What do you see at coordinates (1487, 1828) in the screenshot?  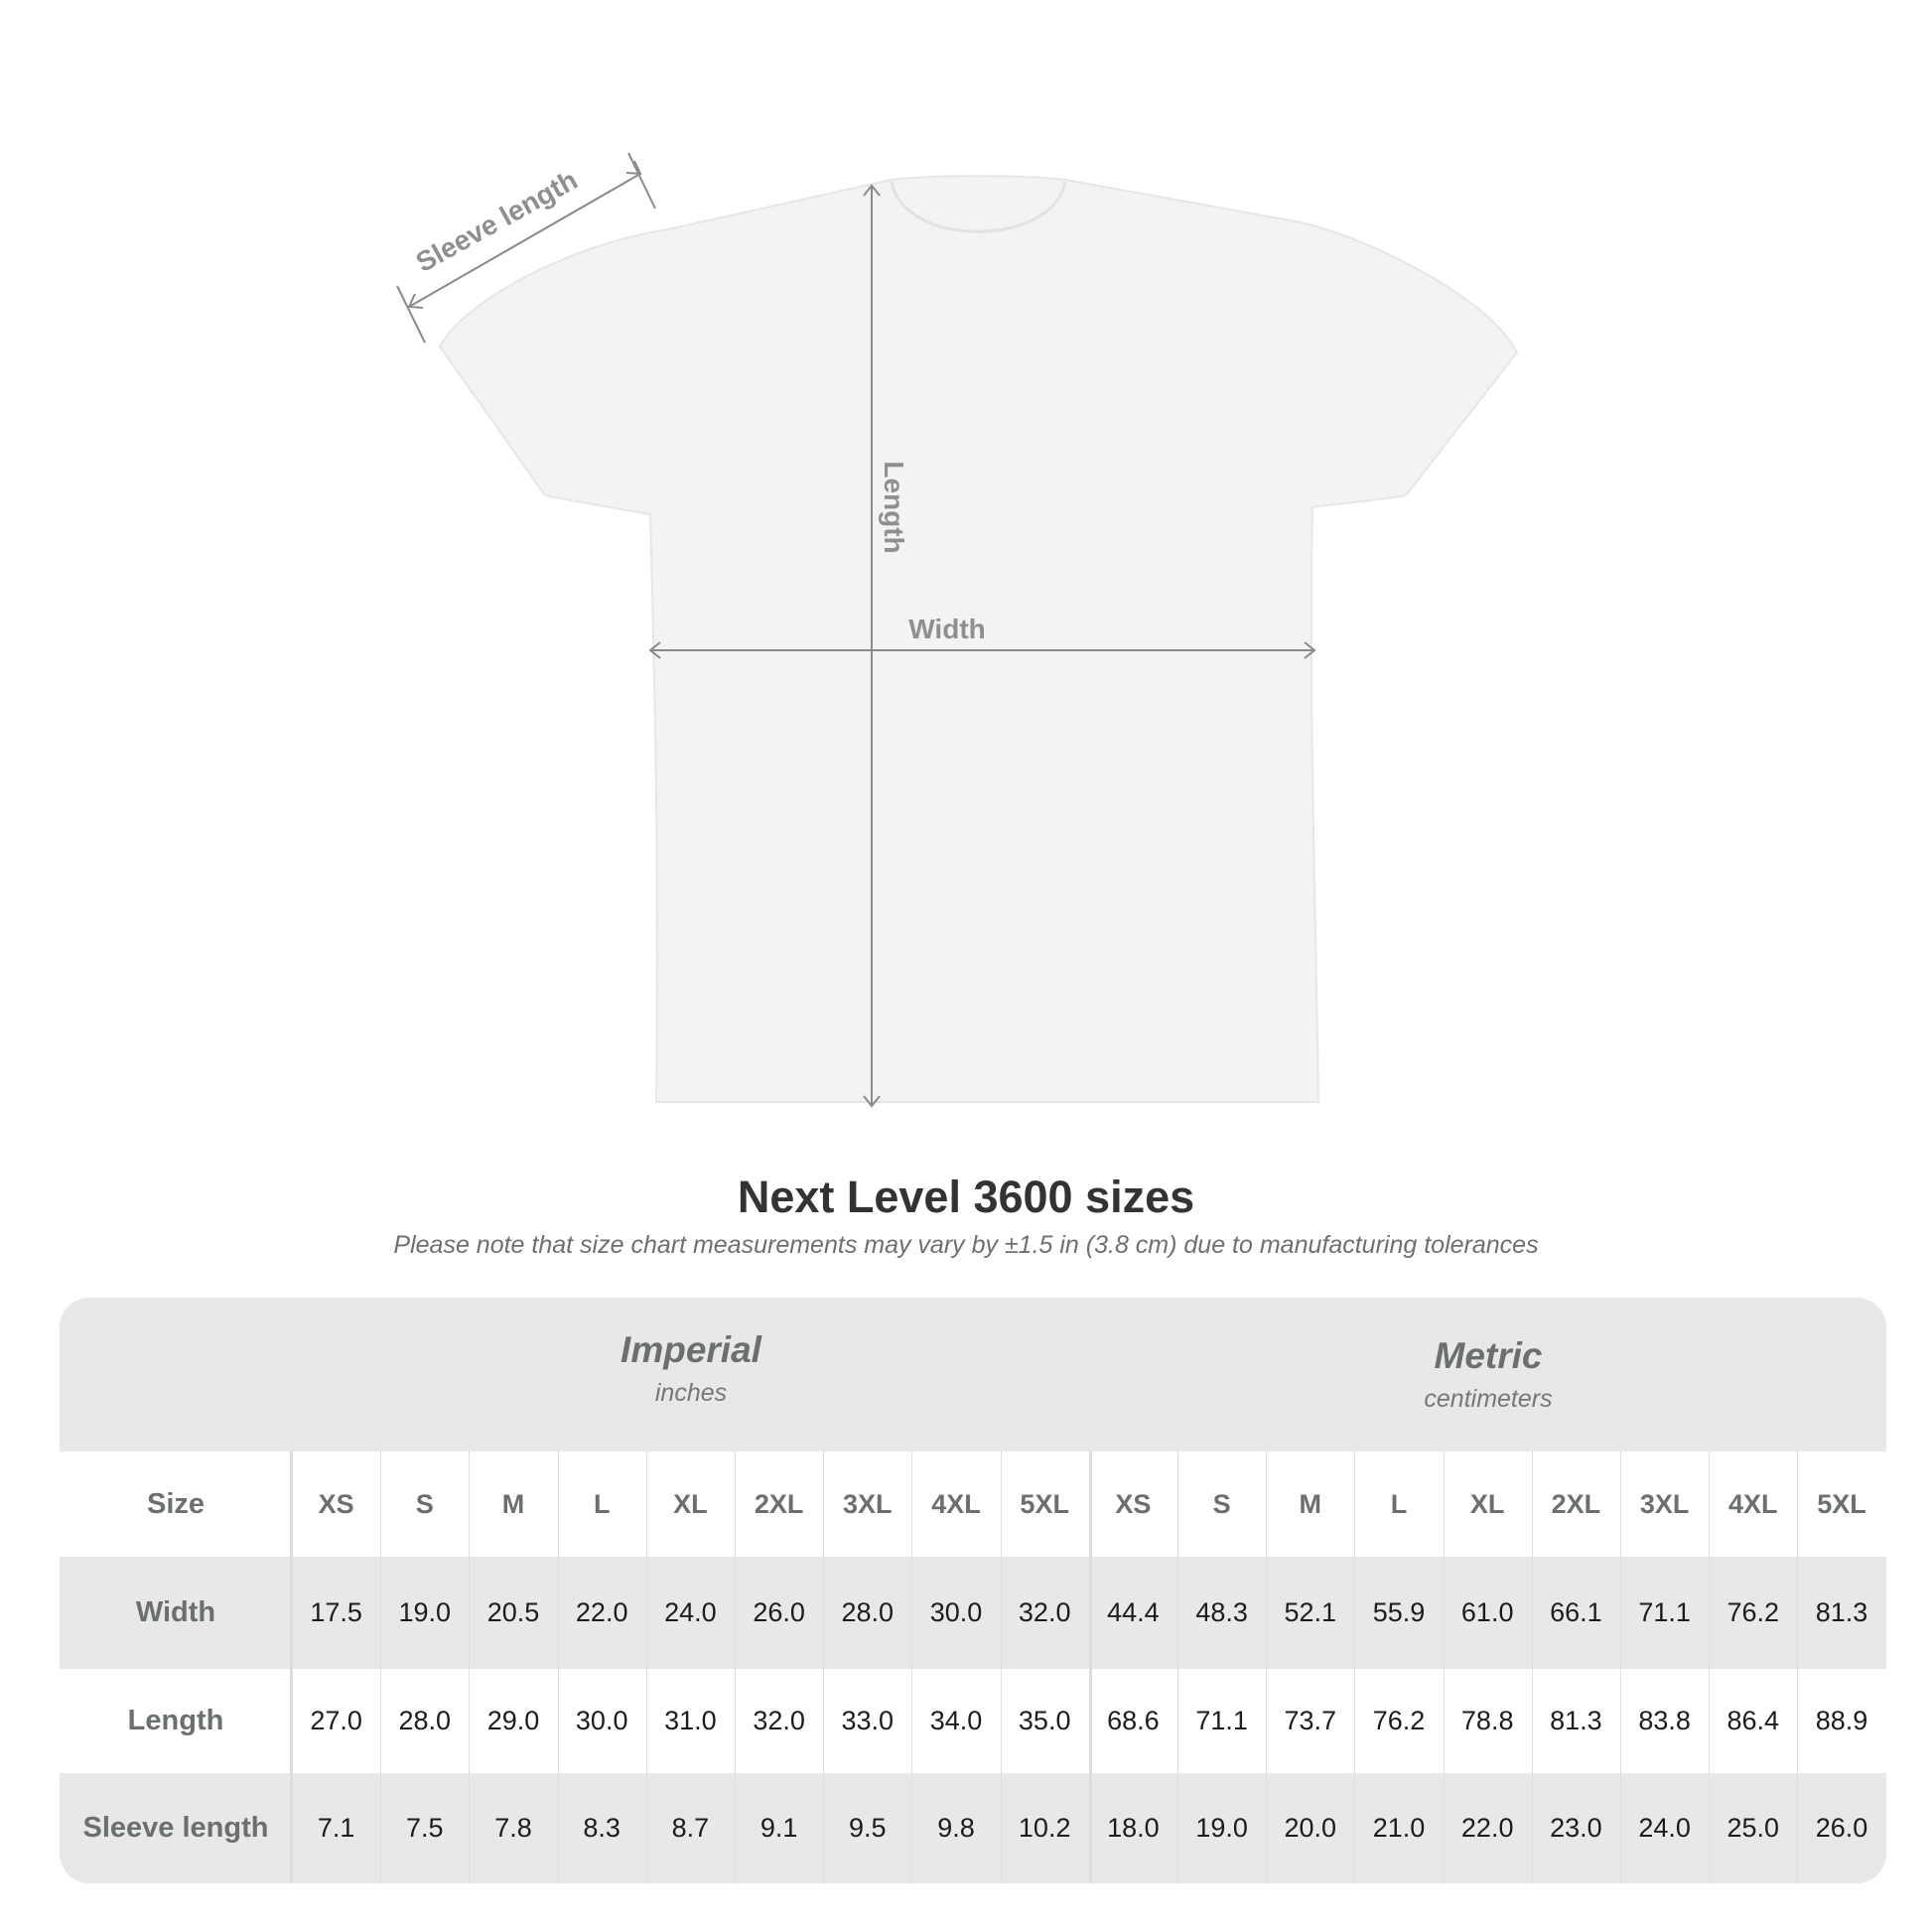 I see `table-cell-metric: 22.0` at bounding box center [1487, 1828].